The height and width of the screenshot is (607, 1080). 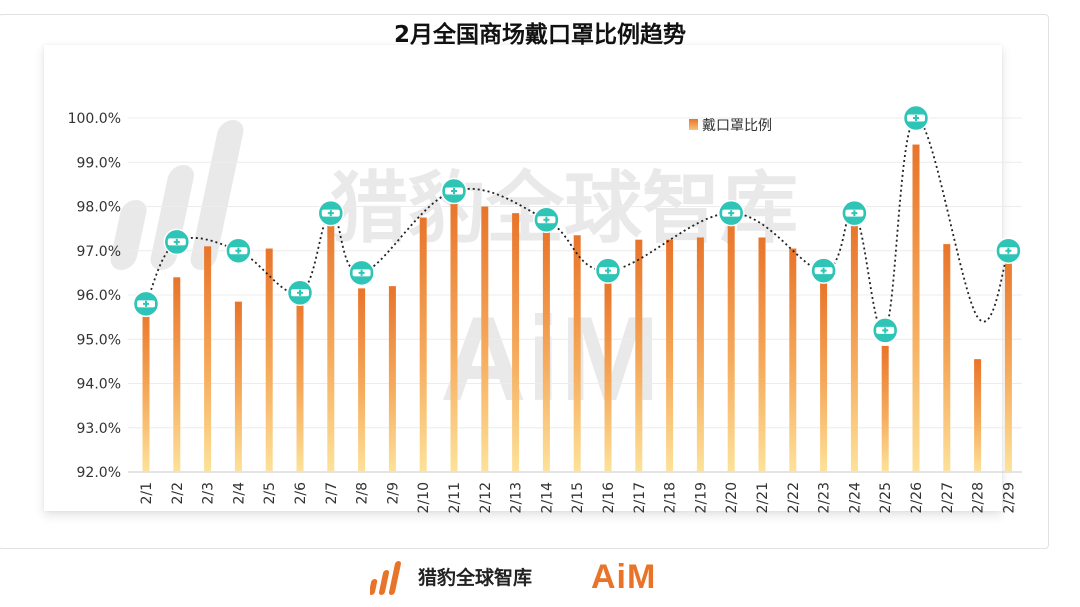 I want to click on x-tick-label: 2/8, so click(x=363, y=493).